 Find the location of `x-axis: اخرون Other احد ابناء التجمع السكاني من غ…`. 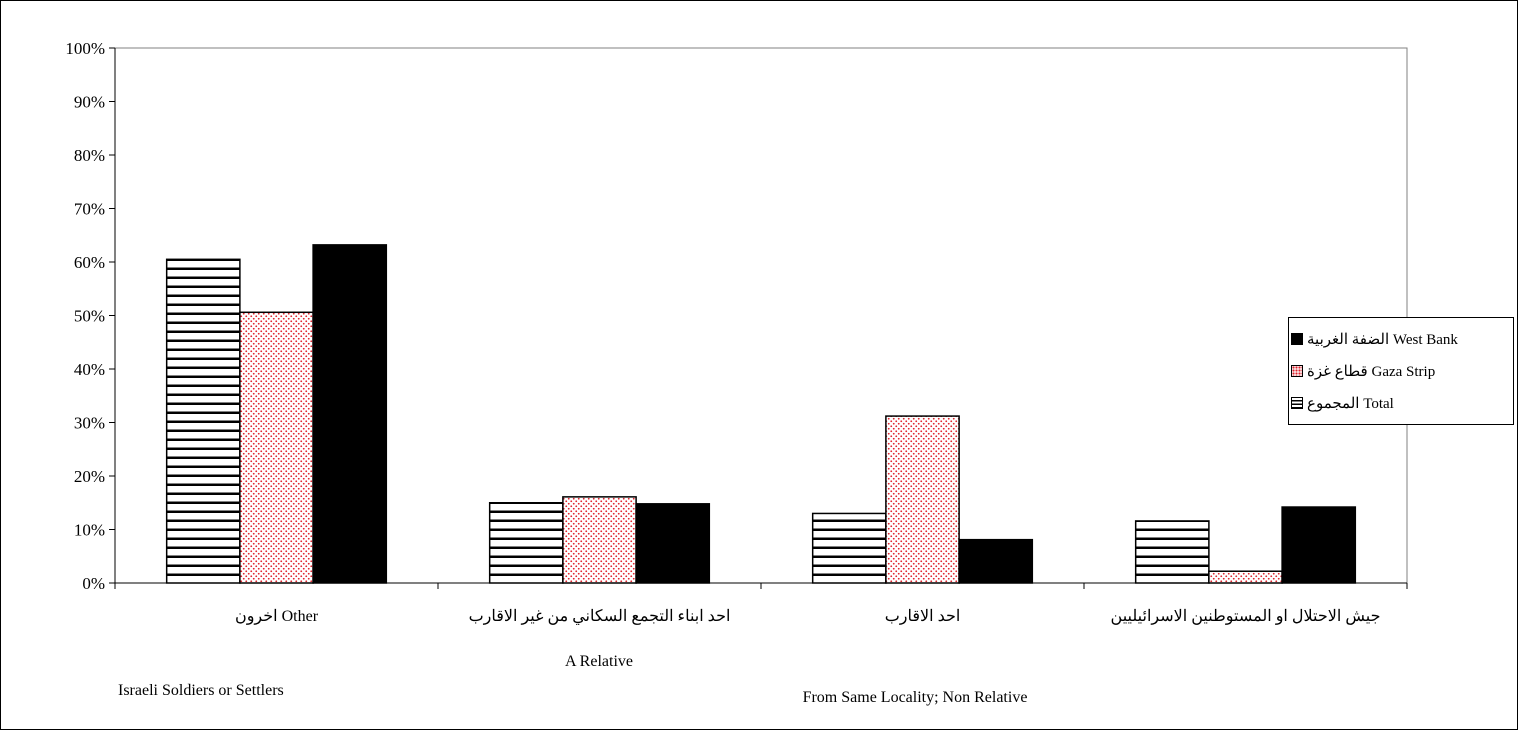

x-axis: اخرون Other احد ابناء التجمع السكاني من غ… is located at coordinates (761, 603).